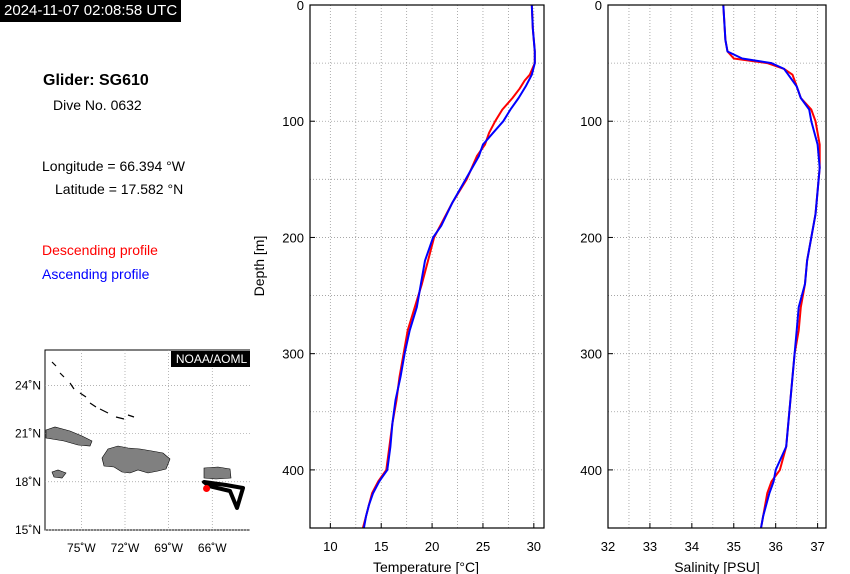  Describe the element at coordinates (91, 11) in the screenshot. I see `timestamp: 2024-11-07 02:08:58 UTC` at that location.